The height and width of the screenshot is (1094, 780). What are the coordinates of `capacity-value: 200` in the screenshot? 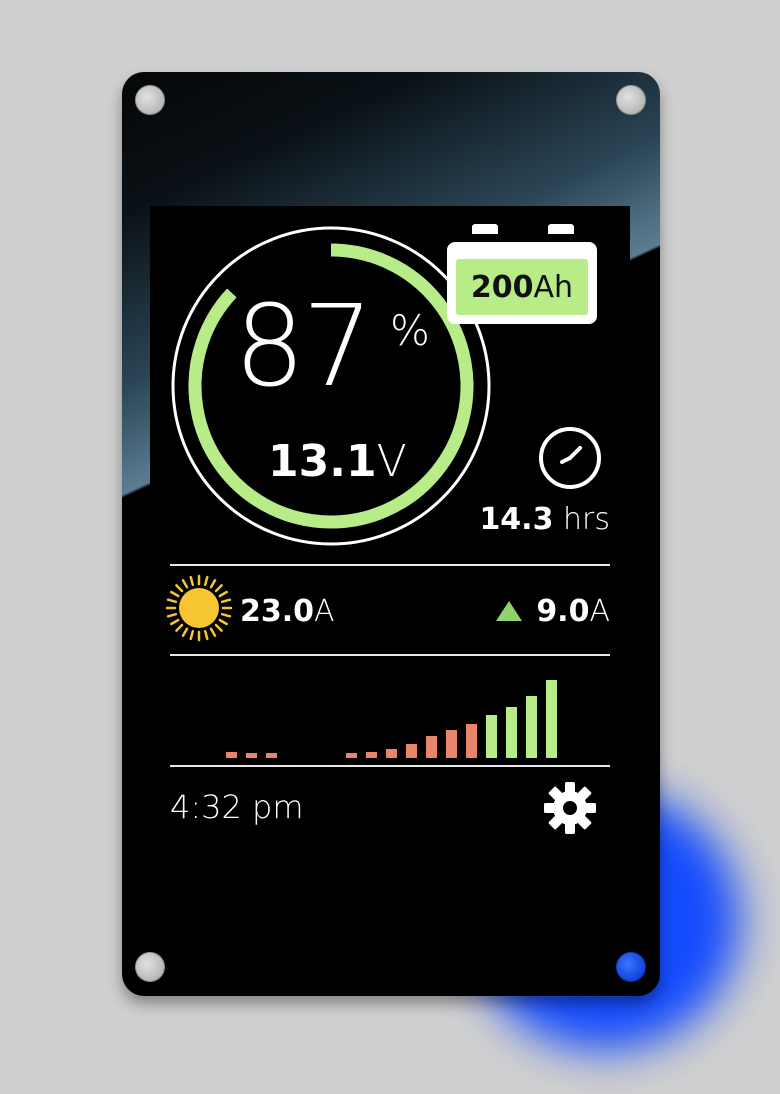 It's located at (502, 287).